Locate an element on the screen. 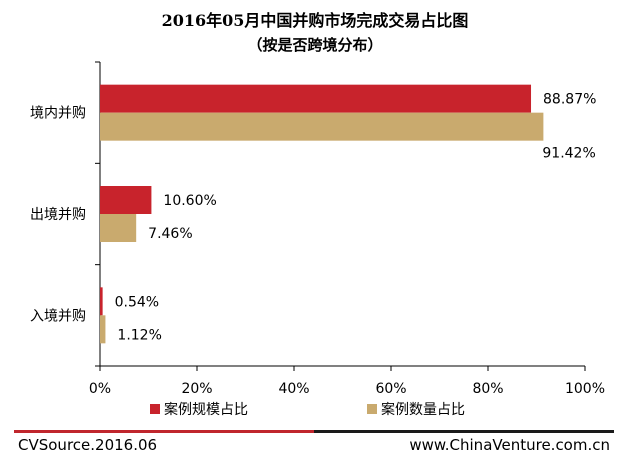  legend: 案例规模占比 案例数量占比 is located at coordinates (307, 409).